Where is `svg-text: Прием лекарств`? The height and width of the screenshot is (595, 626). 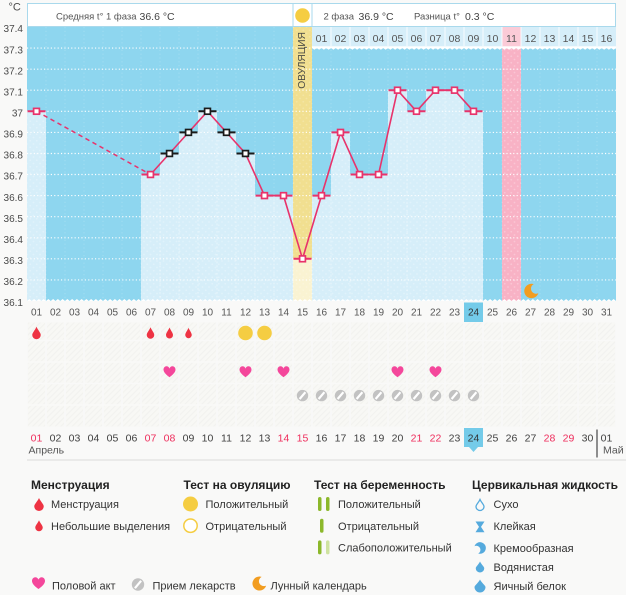
svg-text: Прием лекарств is located at coordinates (194, 587).